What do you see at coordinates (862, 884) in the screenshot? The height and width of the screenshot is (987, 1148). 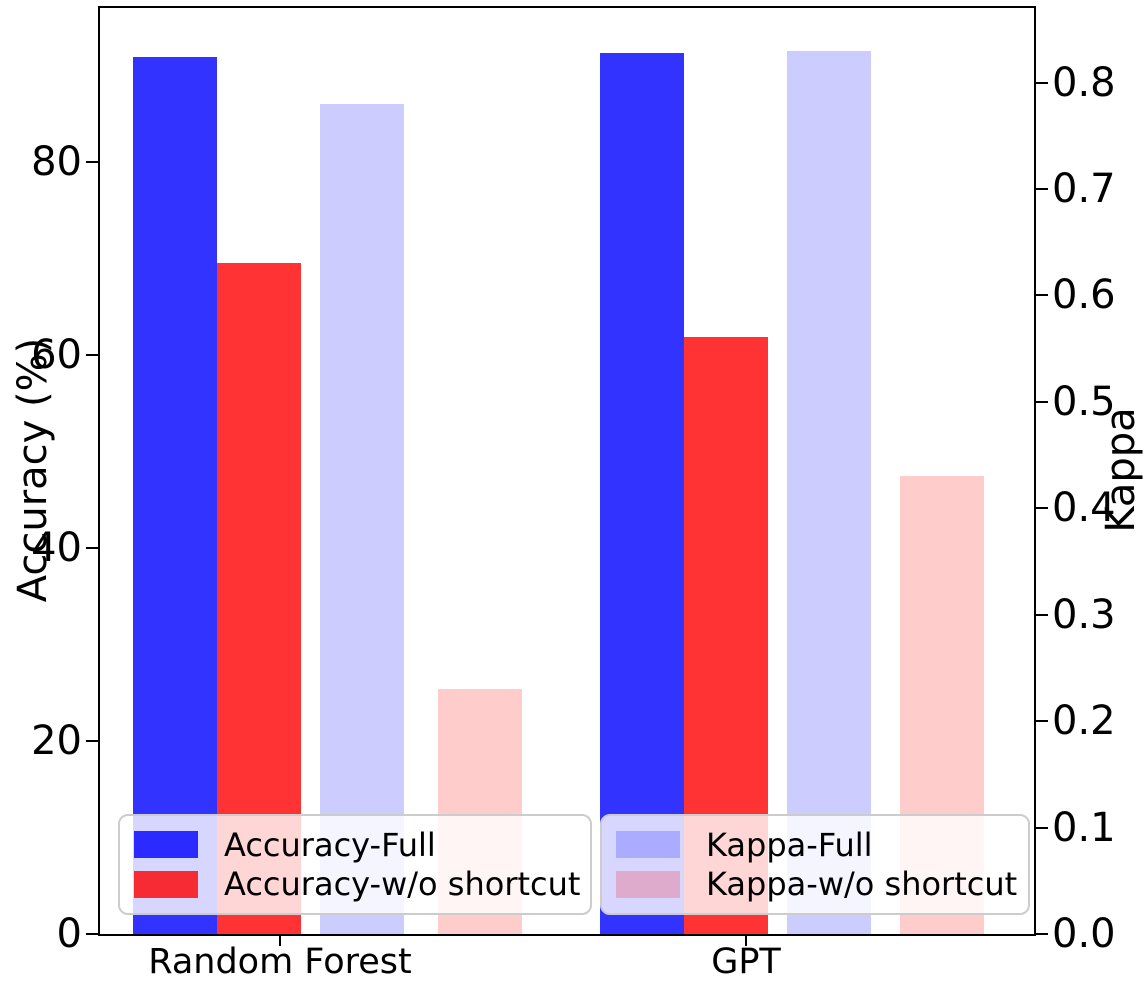 I see `legend-label-kappa-w-o-shortcut: Kappa-w/o shortcut` at bounding box center [862, 884].